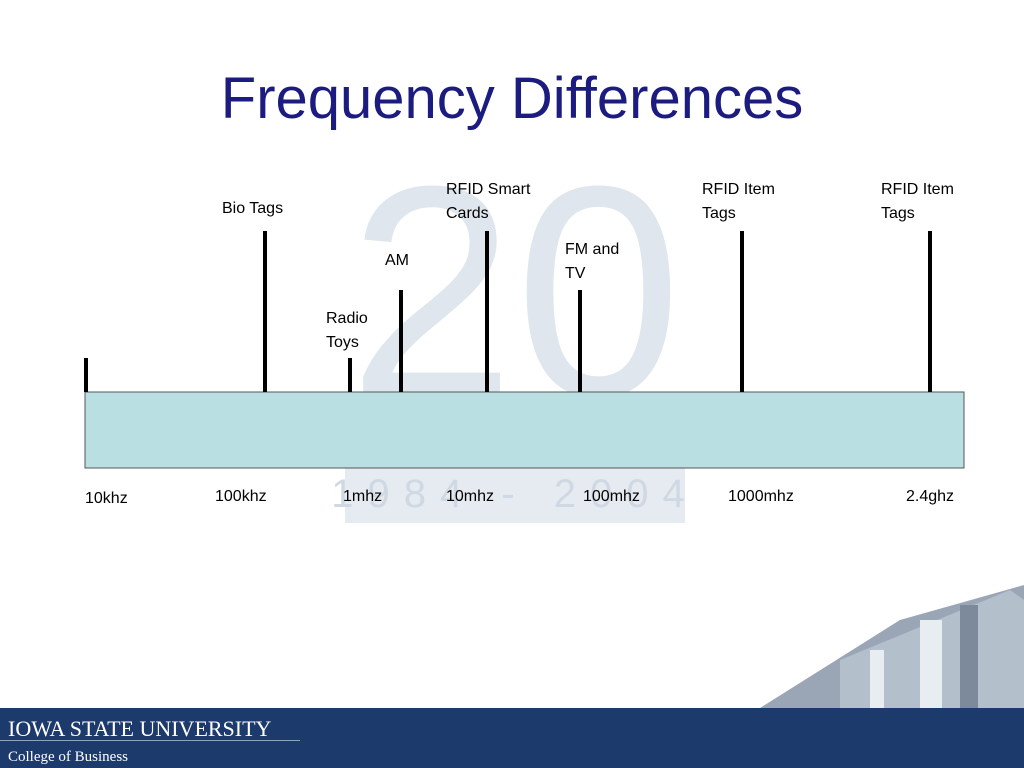 The image size is (1024, 768). What do you see at coordinates (470, 496) in the screenshot?
I see `scale-label: 10mhz` at bounding box center [470, 496].